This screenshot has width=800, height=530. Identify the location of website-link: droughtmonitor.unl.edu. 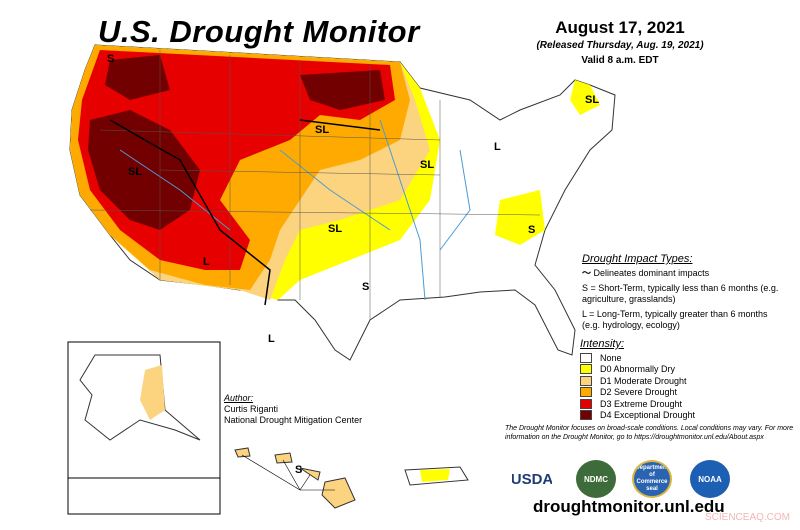
(629, 506).